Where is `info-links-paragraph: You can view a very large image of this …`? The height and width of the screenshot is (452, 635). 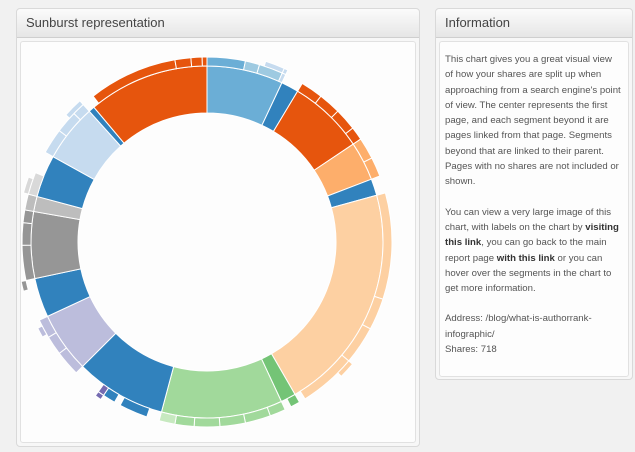 info-links-paragraph: You can view a very large image of this … is located at coordinates (533, 251).